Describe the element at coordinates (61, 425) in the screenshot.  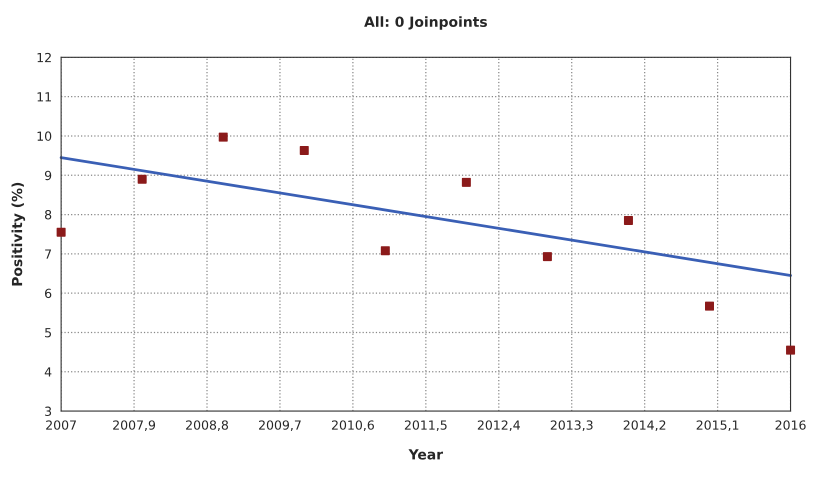
I see `x-tick-label: 2007` at that location.